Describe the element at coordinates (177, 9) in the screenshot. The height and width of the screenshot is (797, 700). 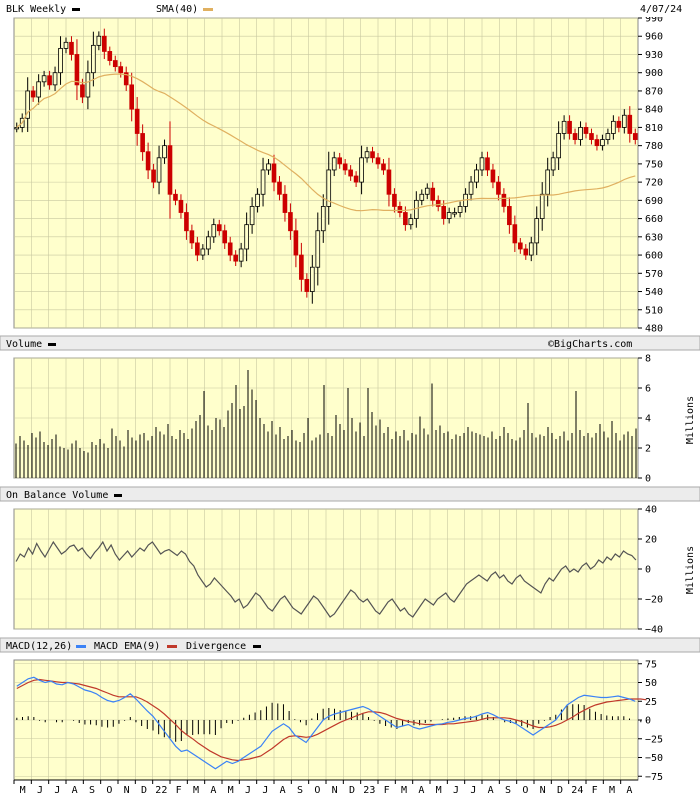
I see `sma-label: SMA(40)` at that location.